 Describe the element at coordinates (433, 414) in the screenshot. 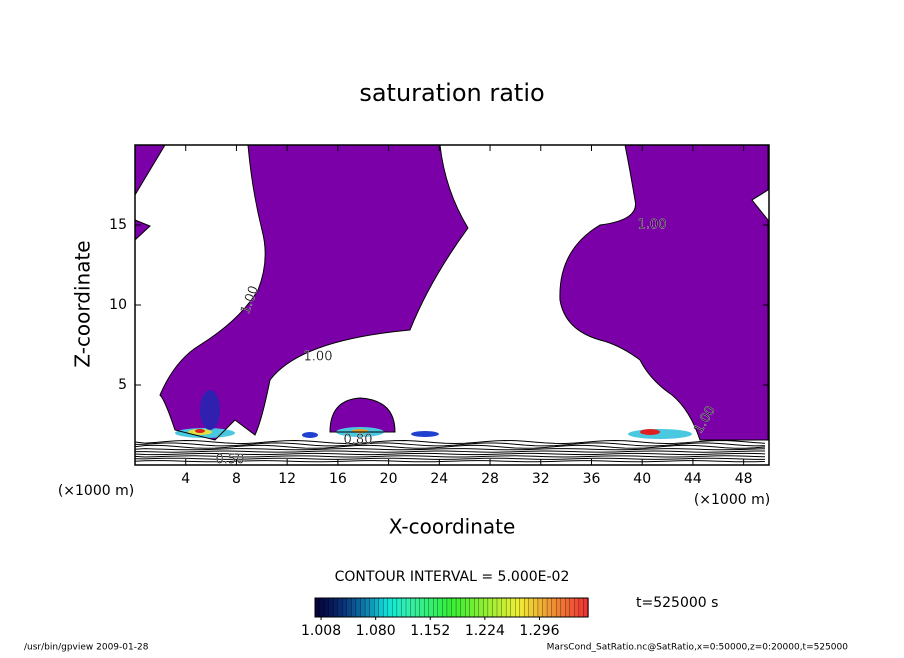

I see `high-values` at that location.